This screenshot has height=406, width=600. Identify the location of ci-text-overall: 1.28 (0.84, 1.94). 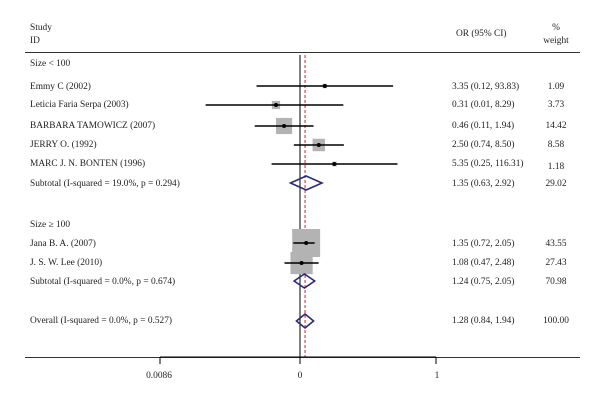
(483, 321).